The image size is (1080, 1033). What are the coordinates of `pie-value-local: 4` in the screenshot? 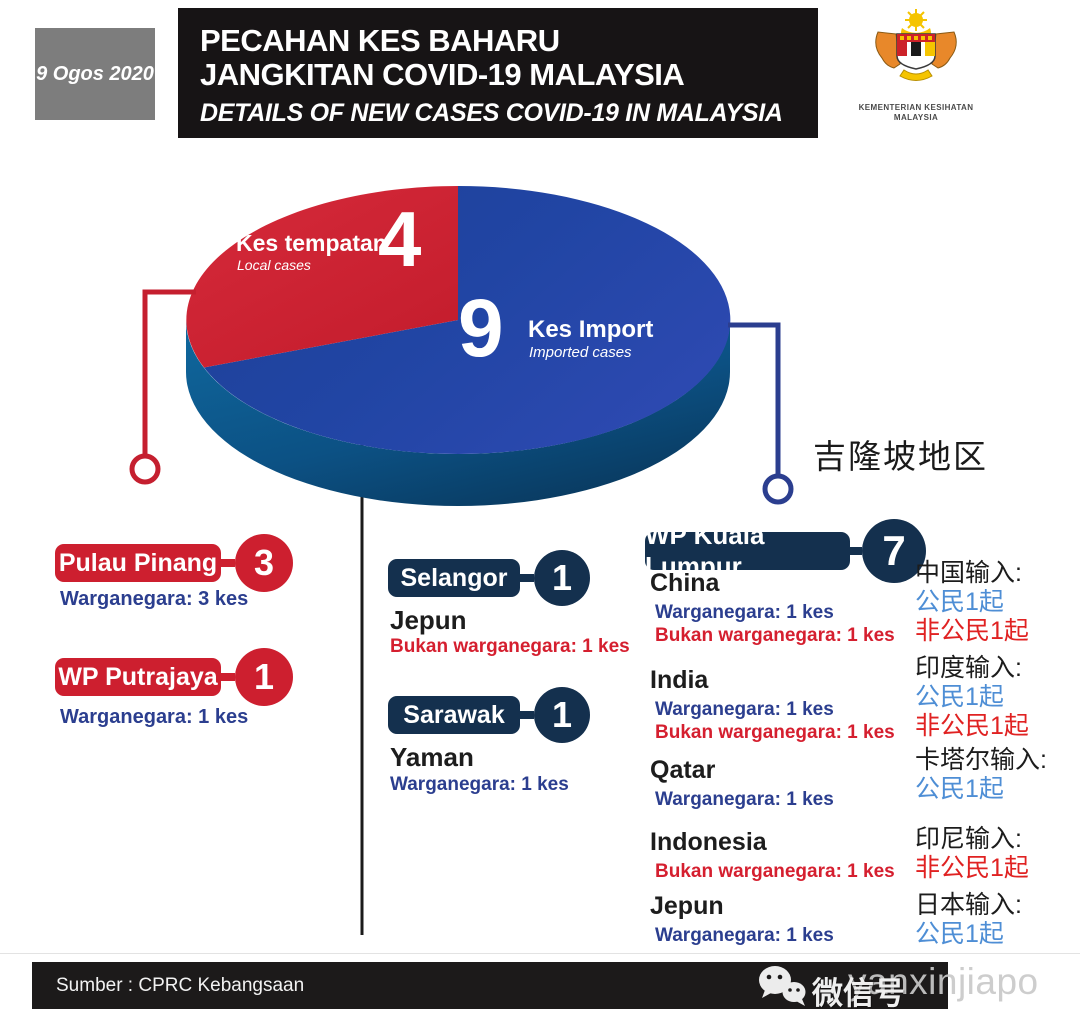 It's located at (400, 239).